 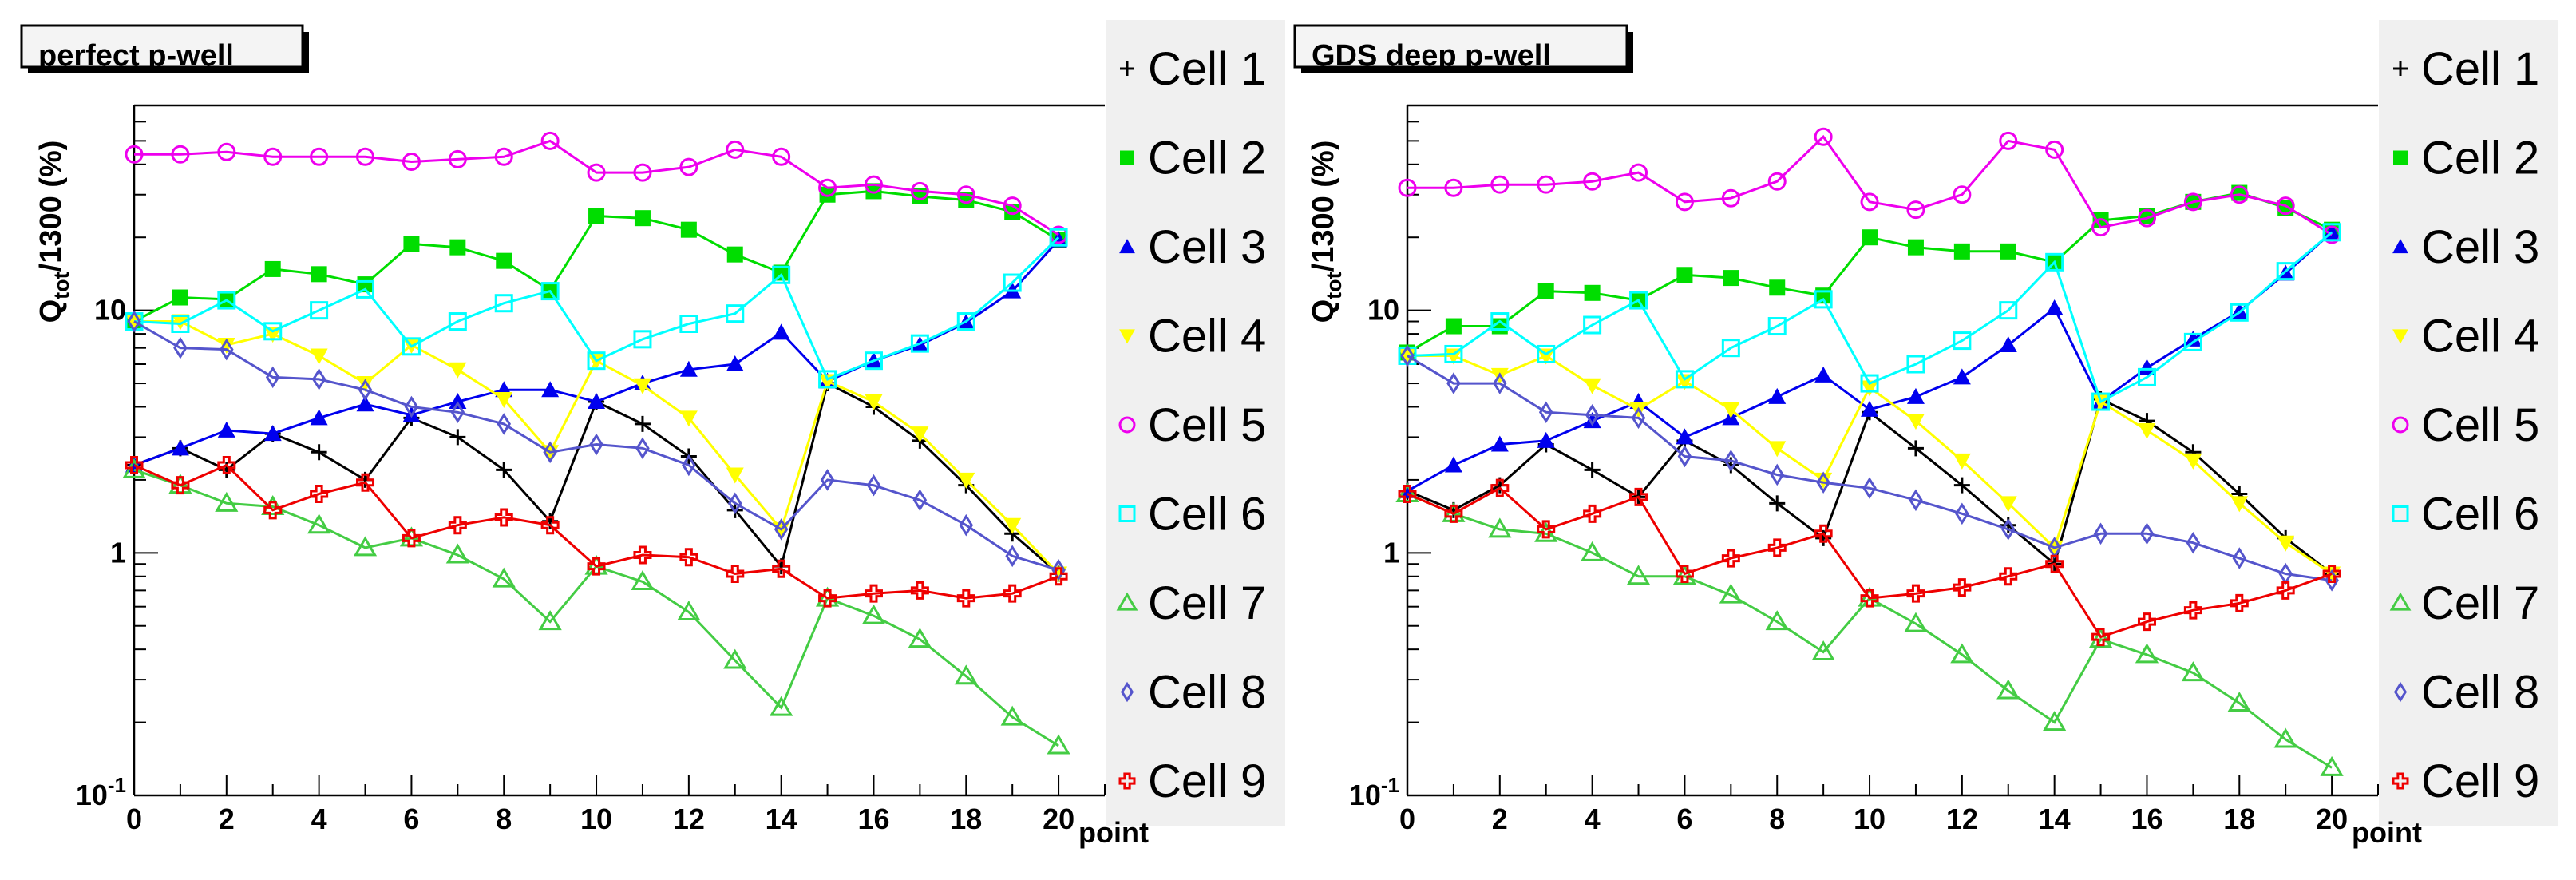 What do you see at coordinates (53, 232) in the screenshot?
I see `y-axis-label: Qtot/1300 (%)` at bounding box center [53, 232].